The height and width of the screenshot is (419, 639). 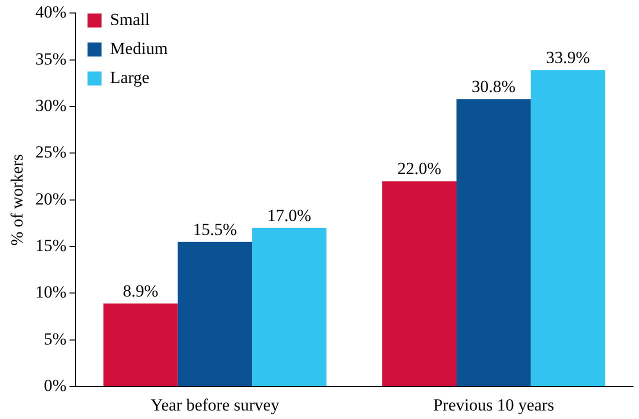 I want to click on y-tick-label: 35%, so click(x=51, y=58).